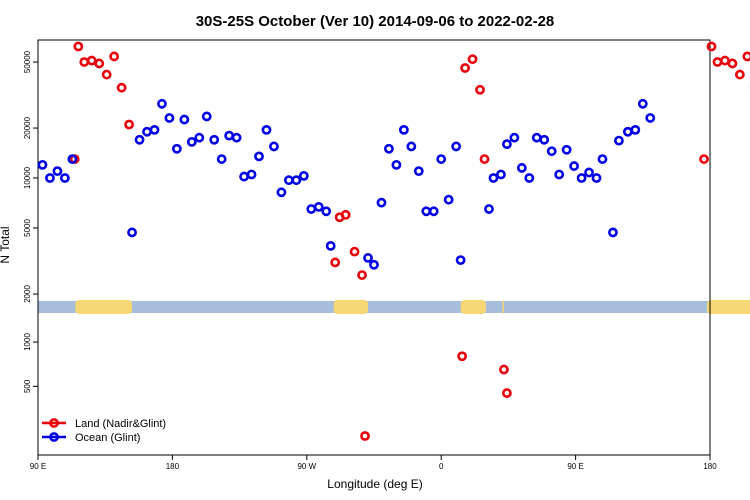 The image size is (750, 500). What do you see at coordinates (120, 424) in the screenshot?
I see `legend-land-label: Land (Nadir&Glint)` at bounding box center [120, 424].